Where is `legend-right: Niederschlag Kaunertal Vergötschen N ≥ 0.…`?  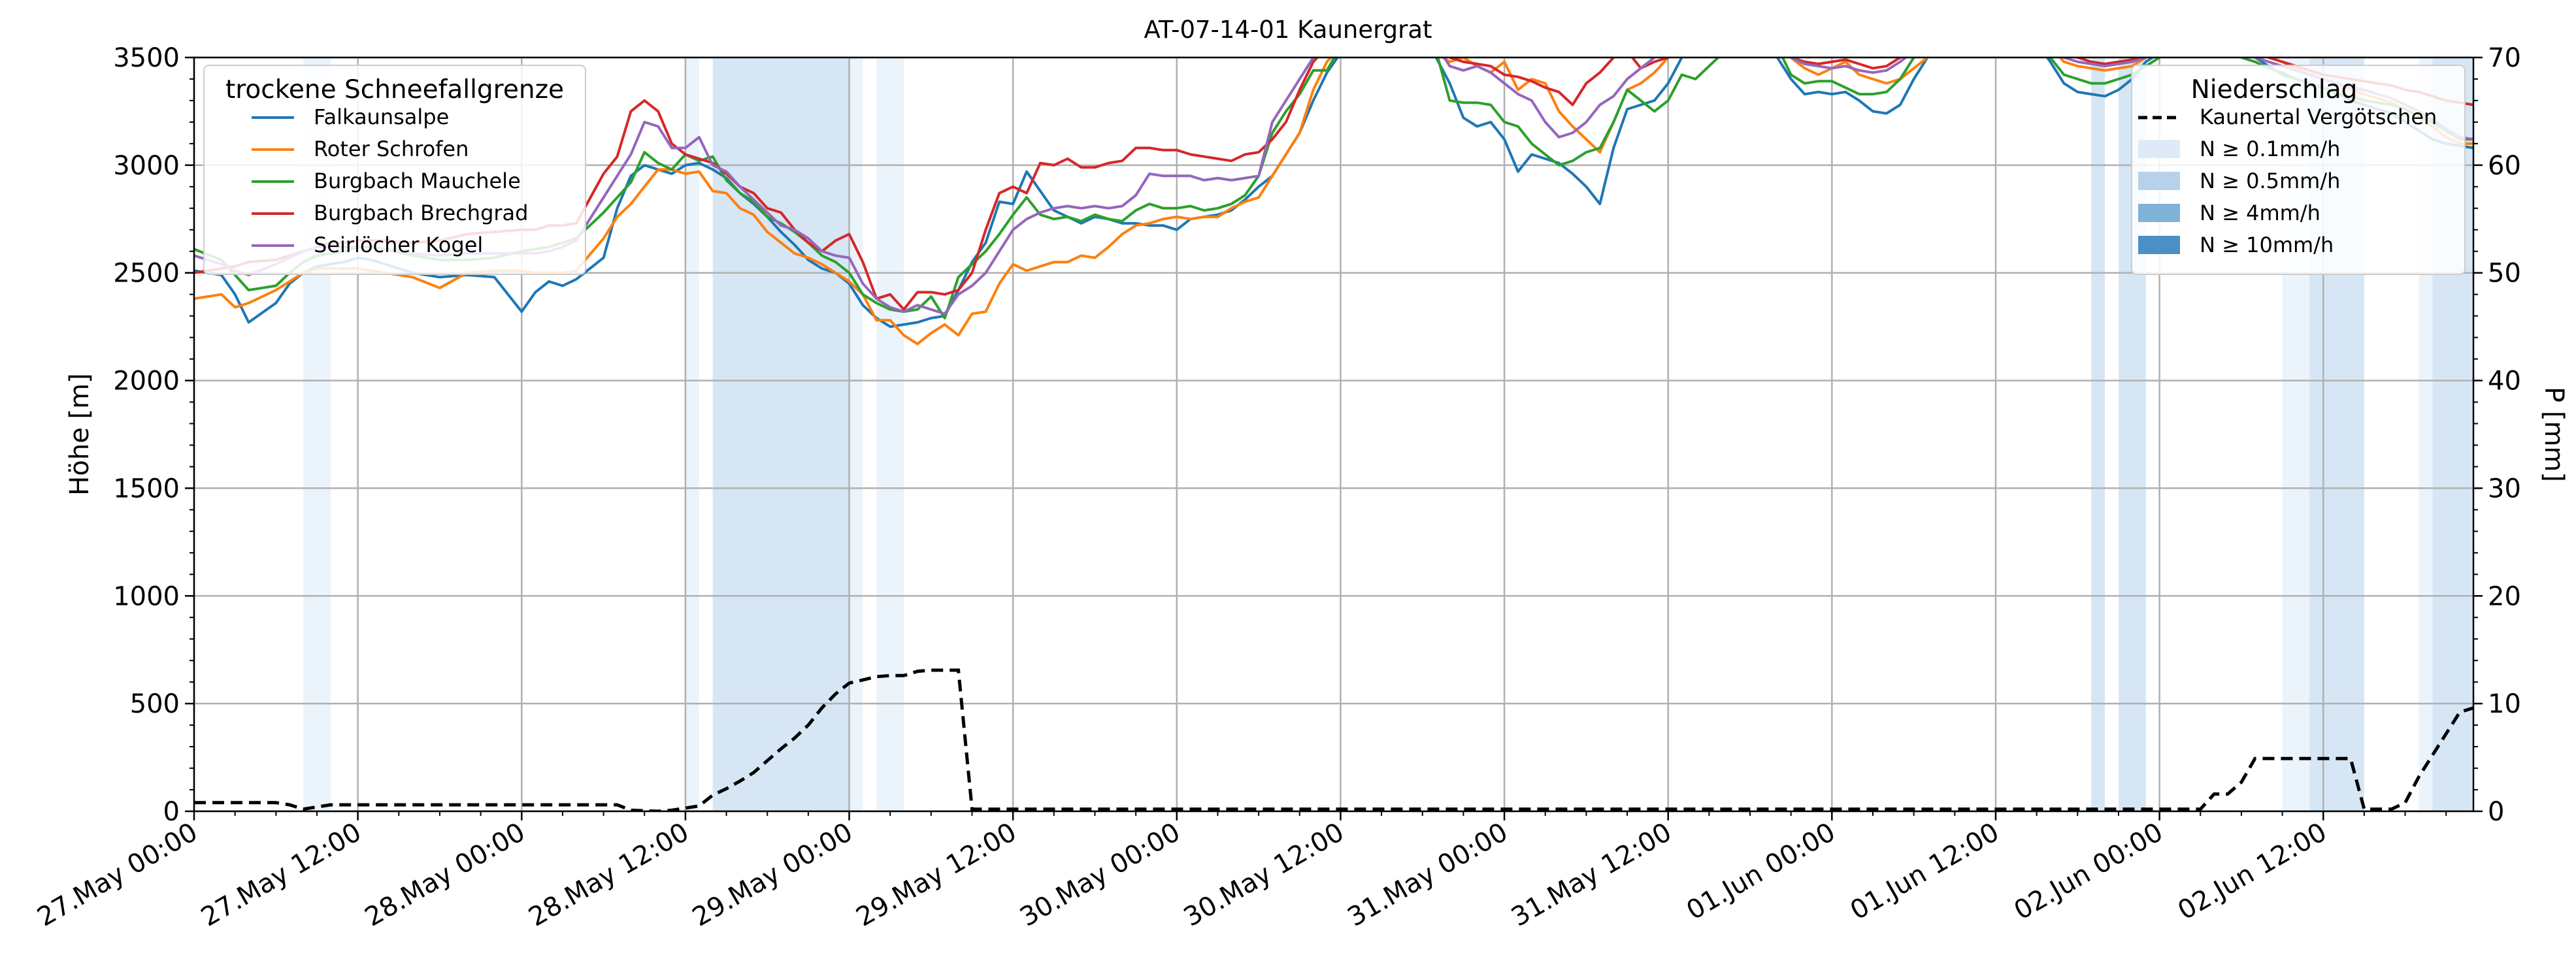 legend-right: Niederschlag Kaunertal Vergötschen N ≥ 0.… is located at coordinates (2298, 170).